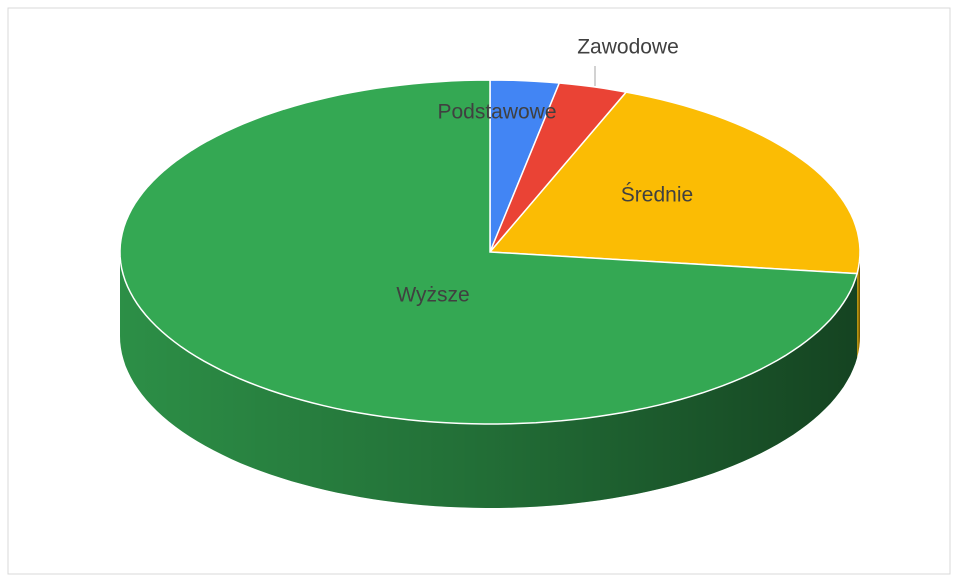  What do you see at coordinates (432, 295) in the screenshot?
I see `slice-label: Wyższe` at bounding box center [432, 295].